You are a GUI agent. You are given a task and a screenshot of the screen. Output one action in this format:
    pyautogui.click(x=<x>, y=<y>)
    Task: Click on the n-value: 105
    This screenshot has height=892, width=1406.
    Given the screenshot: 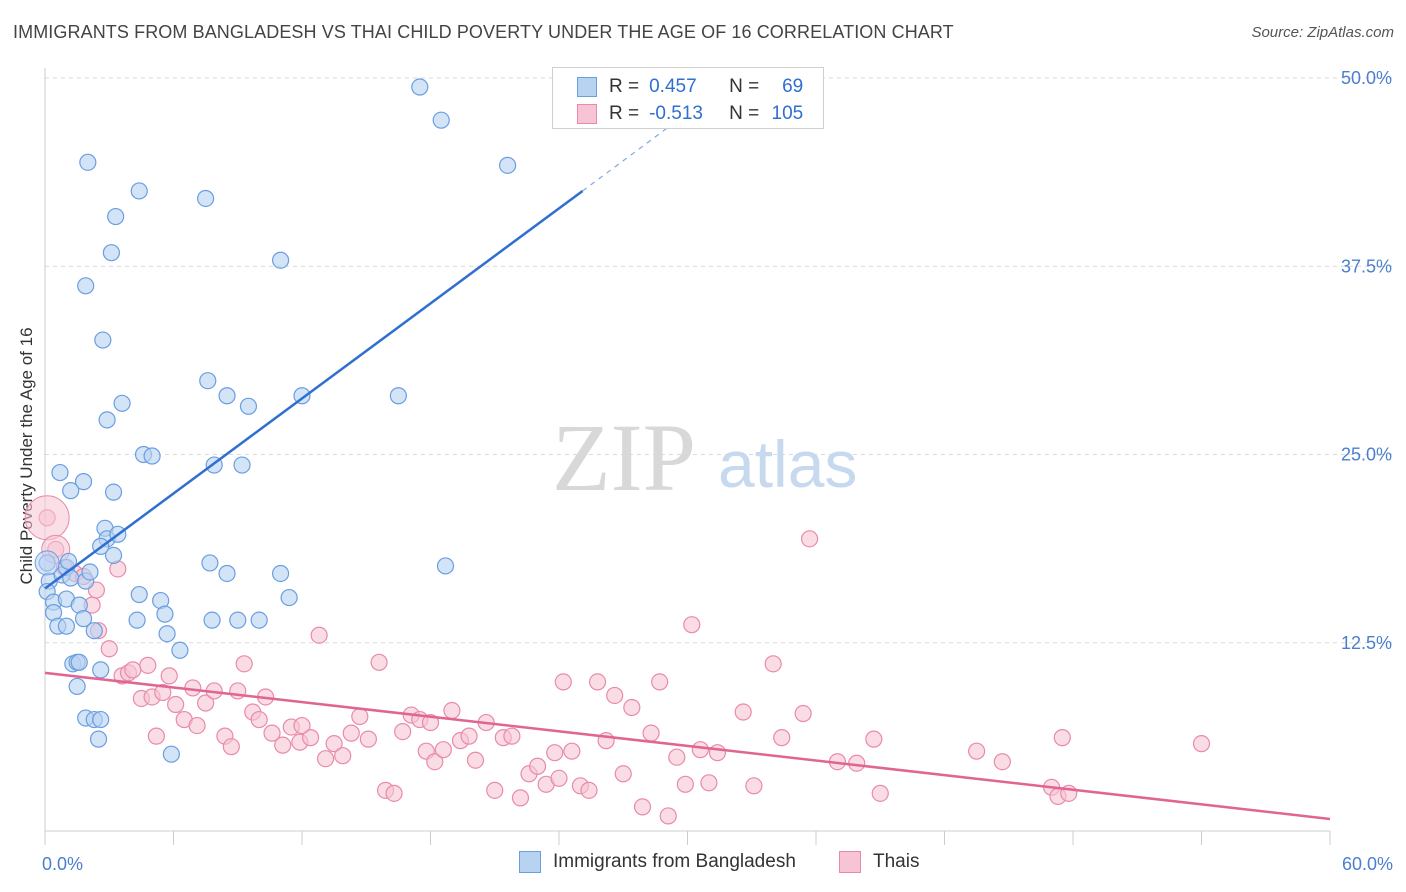 What is the action you would take?
    pyautogui.click(x=787, y=113)
    